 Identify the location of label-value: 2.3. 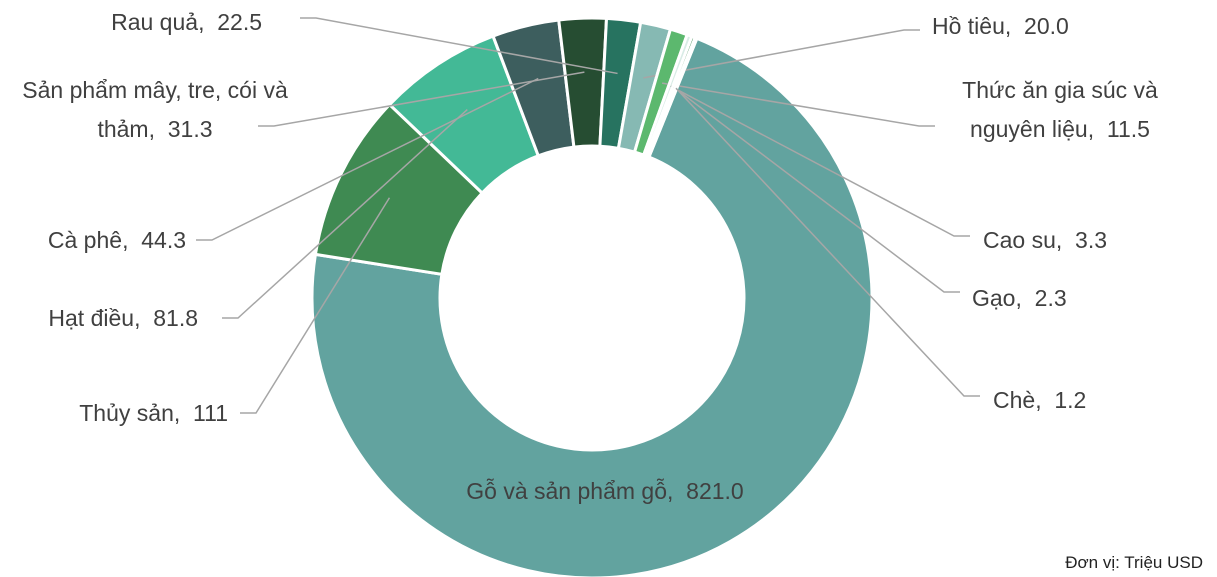
(1050, 298).